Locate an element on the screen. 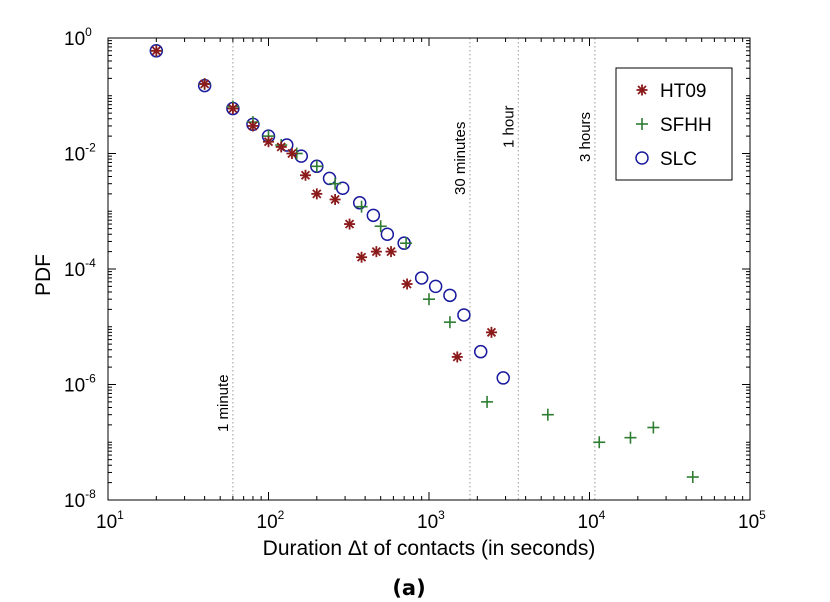 This screenshot has height=602, width=830. y-axis-label: PDF is located at coordinates (43, 275).